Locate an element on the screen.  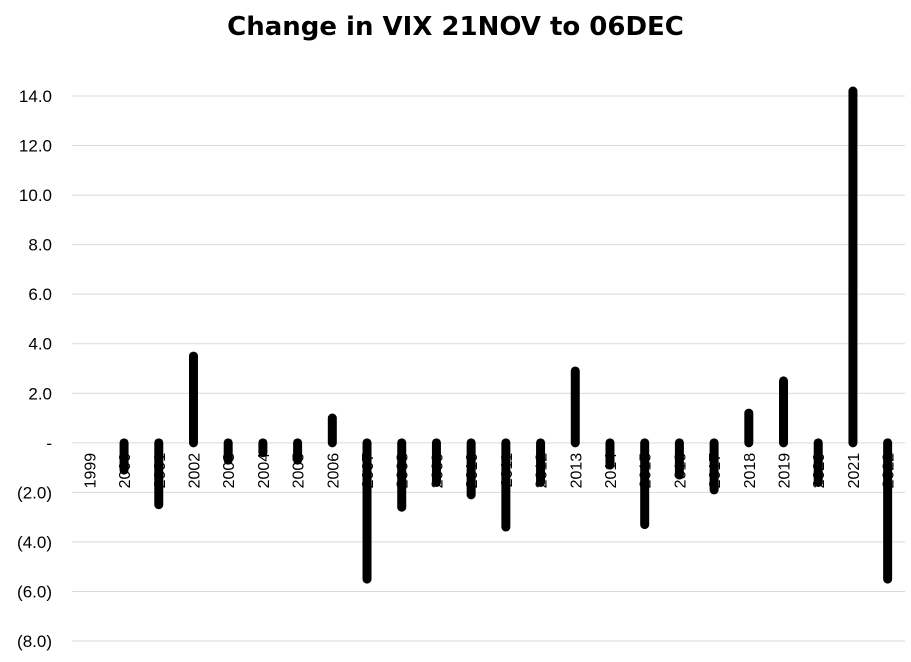
y-tick-label: 12.0 is located at coordinates (35, 146).